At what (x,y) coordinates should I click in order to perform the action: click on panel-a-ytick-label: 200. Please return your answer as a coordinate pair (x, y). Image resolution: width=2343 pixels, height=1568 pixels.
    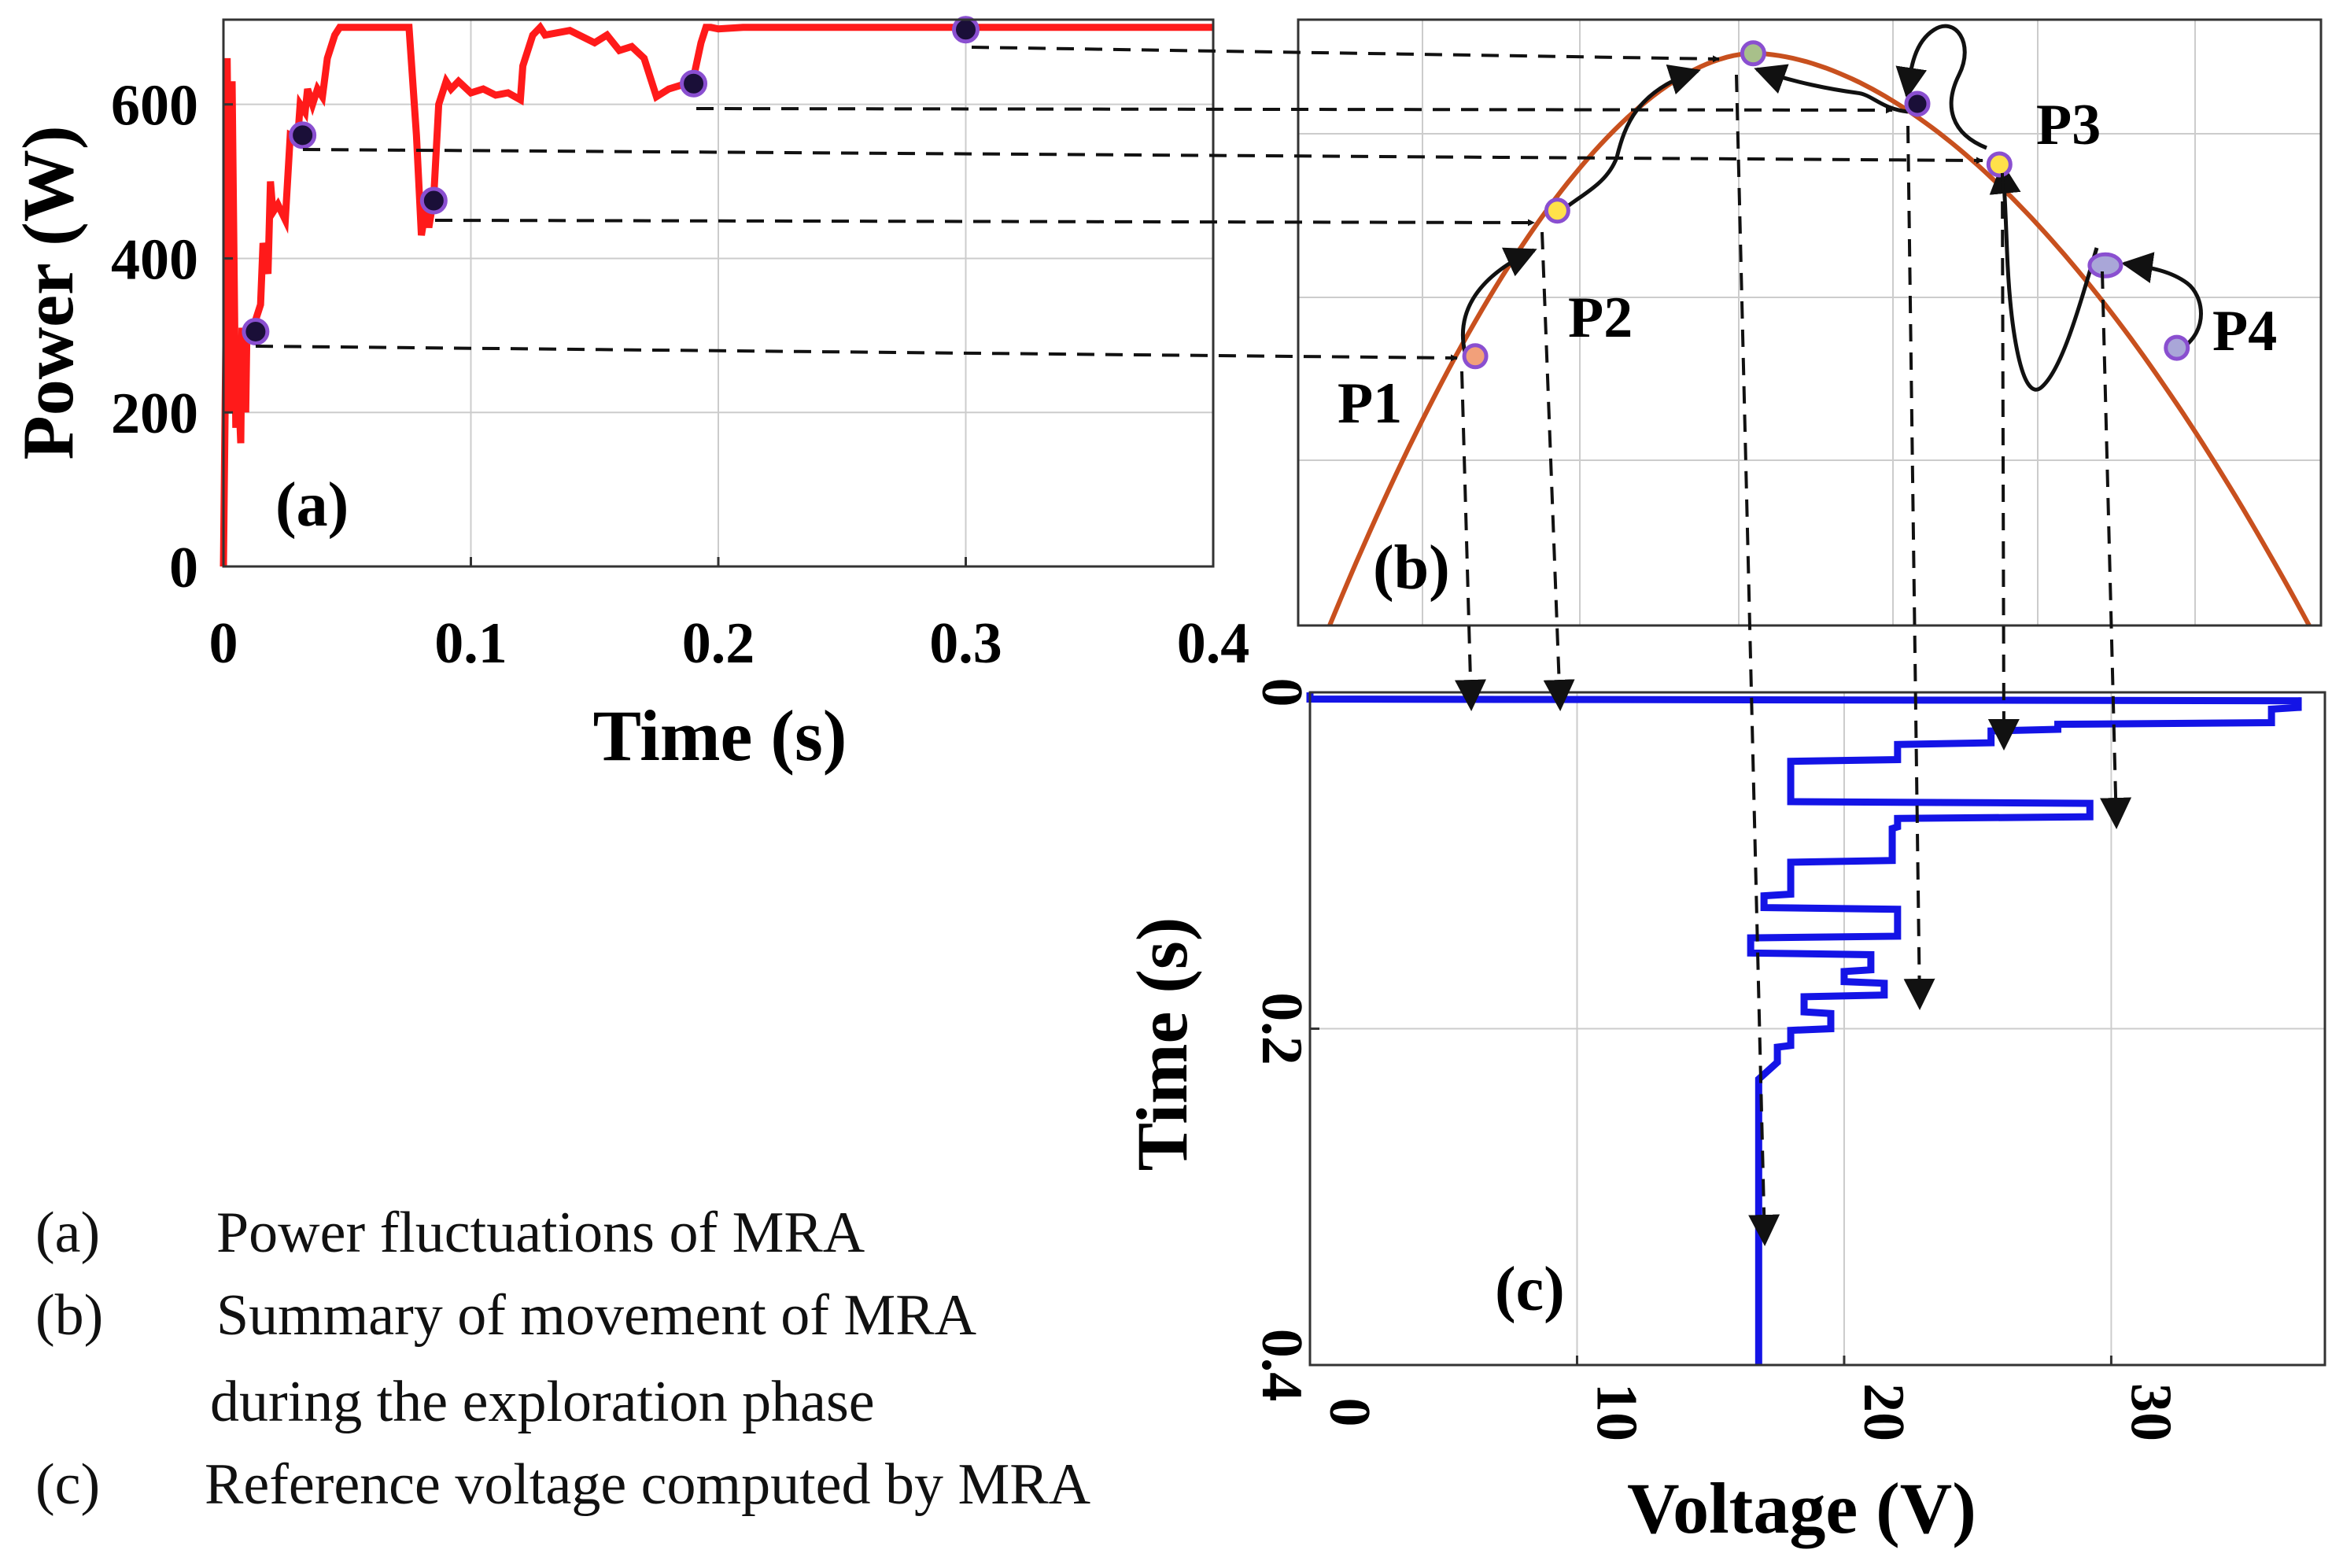
    Looking at the image, I should click on (154, 414).